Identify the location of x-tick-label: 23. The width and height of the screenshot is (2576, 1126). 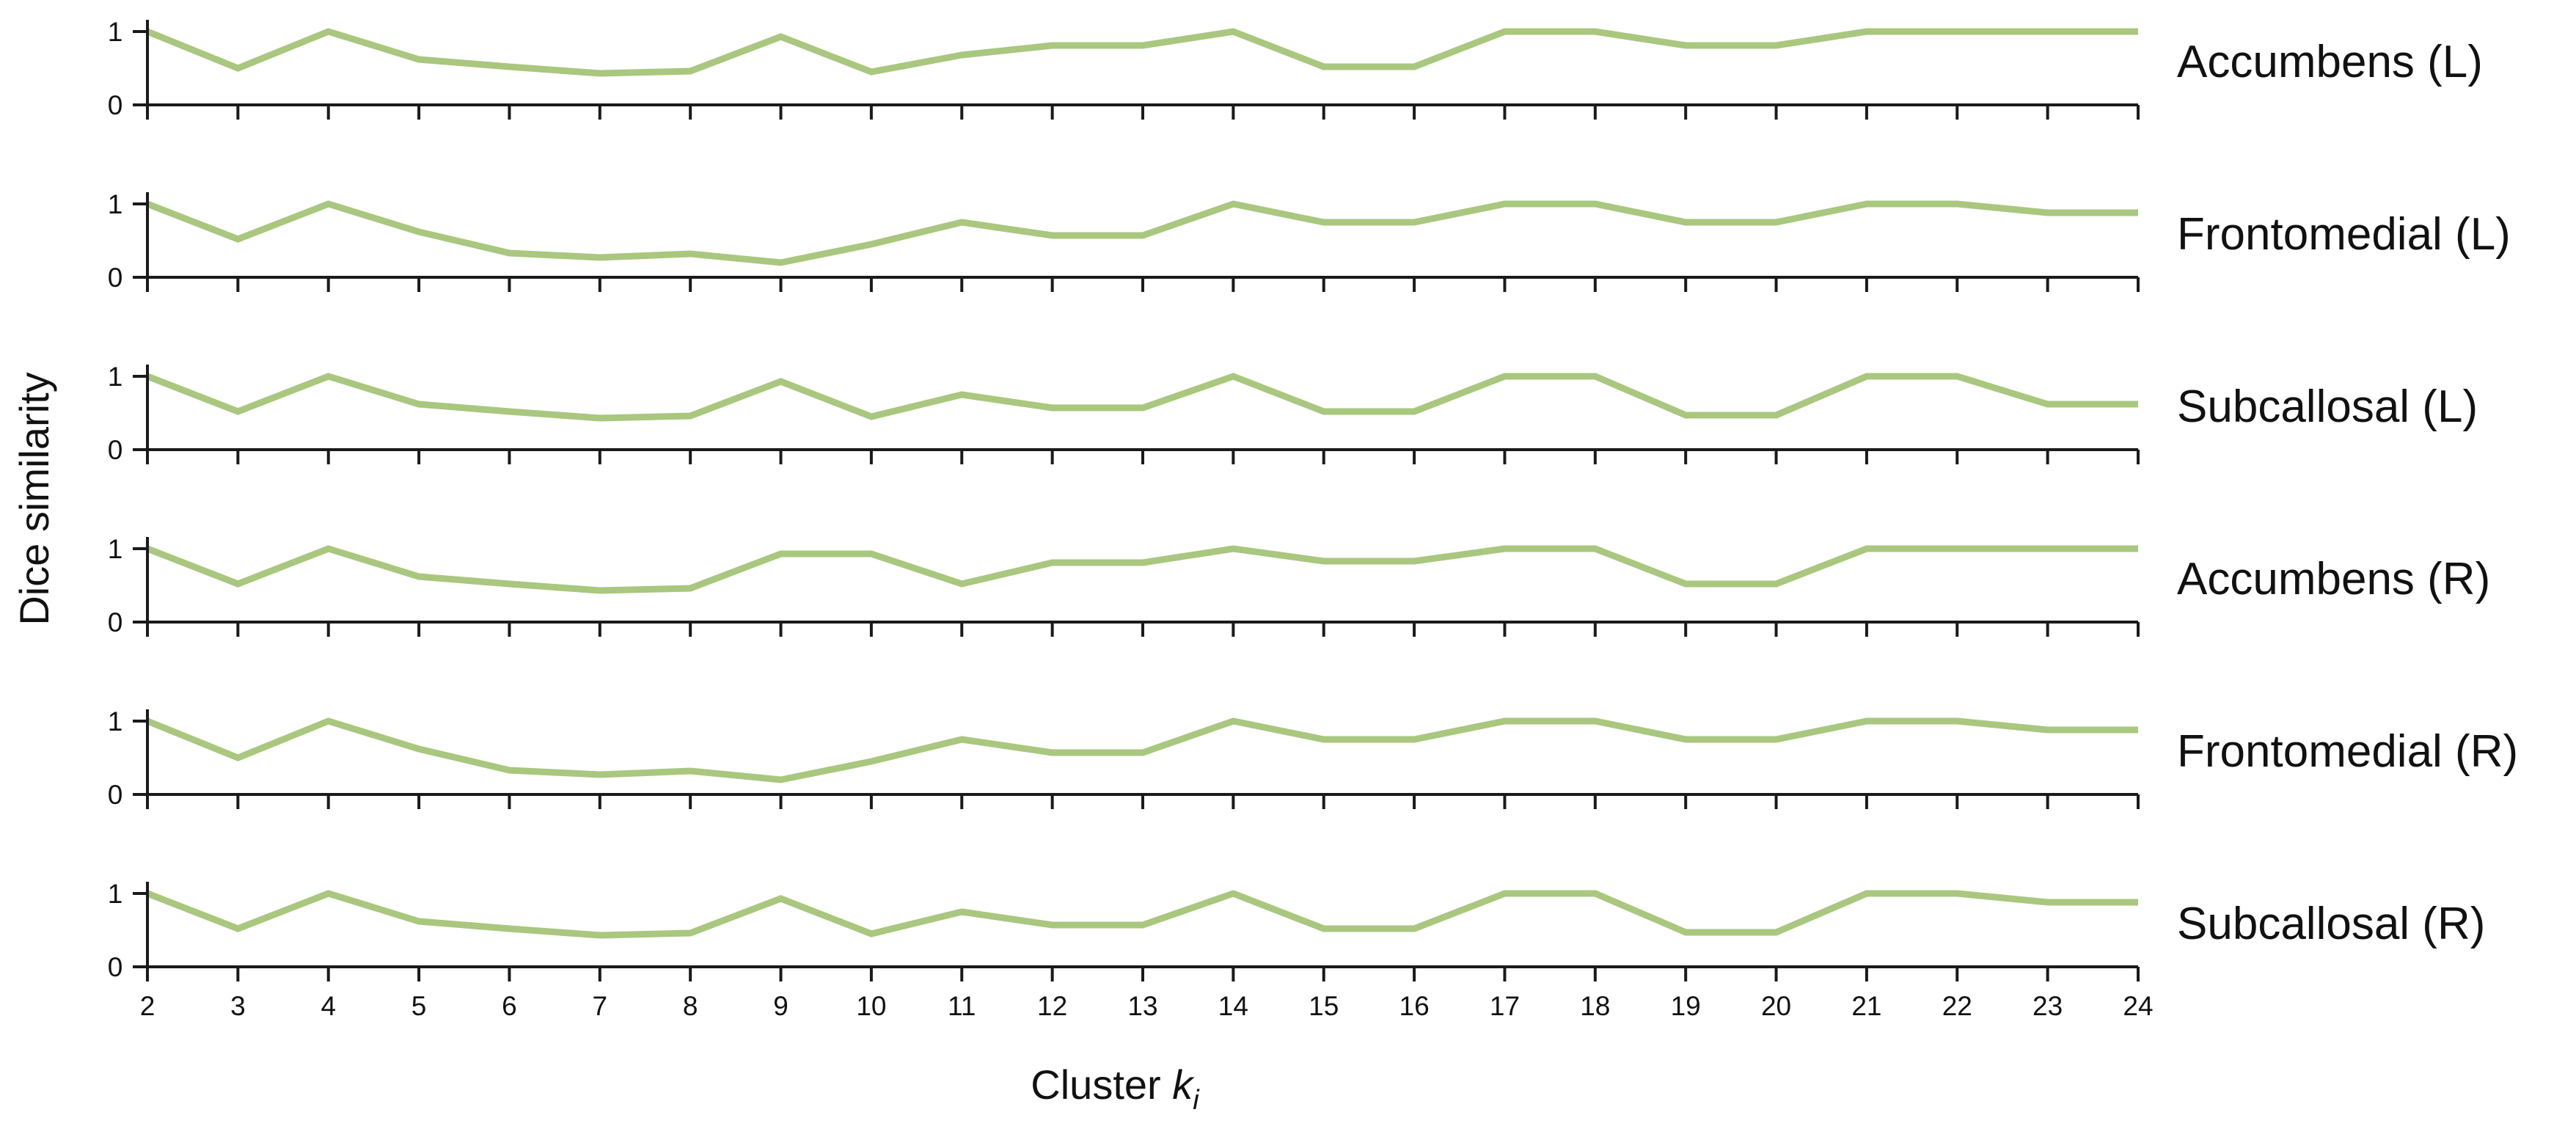
(2047, 1006).